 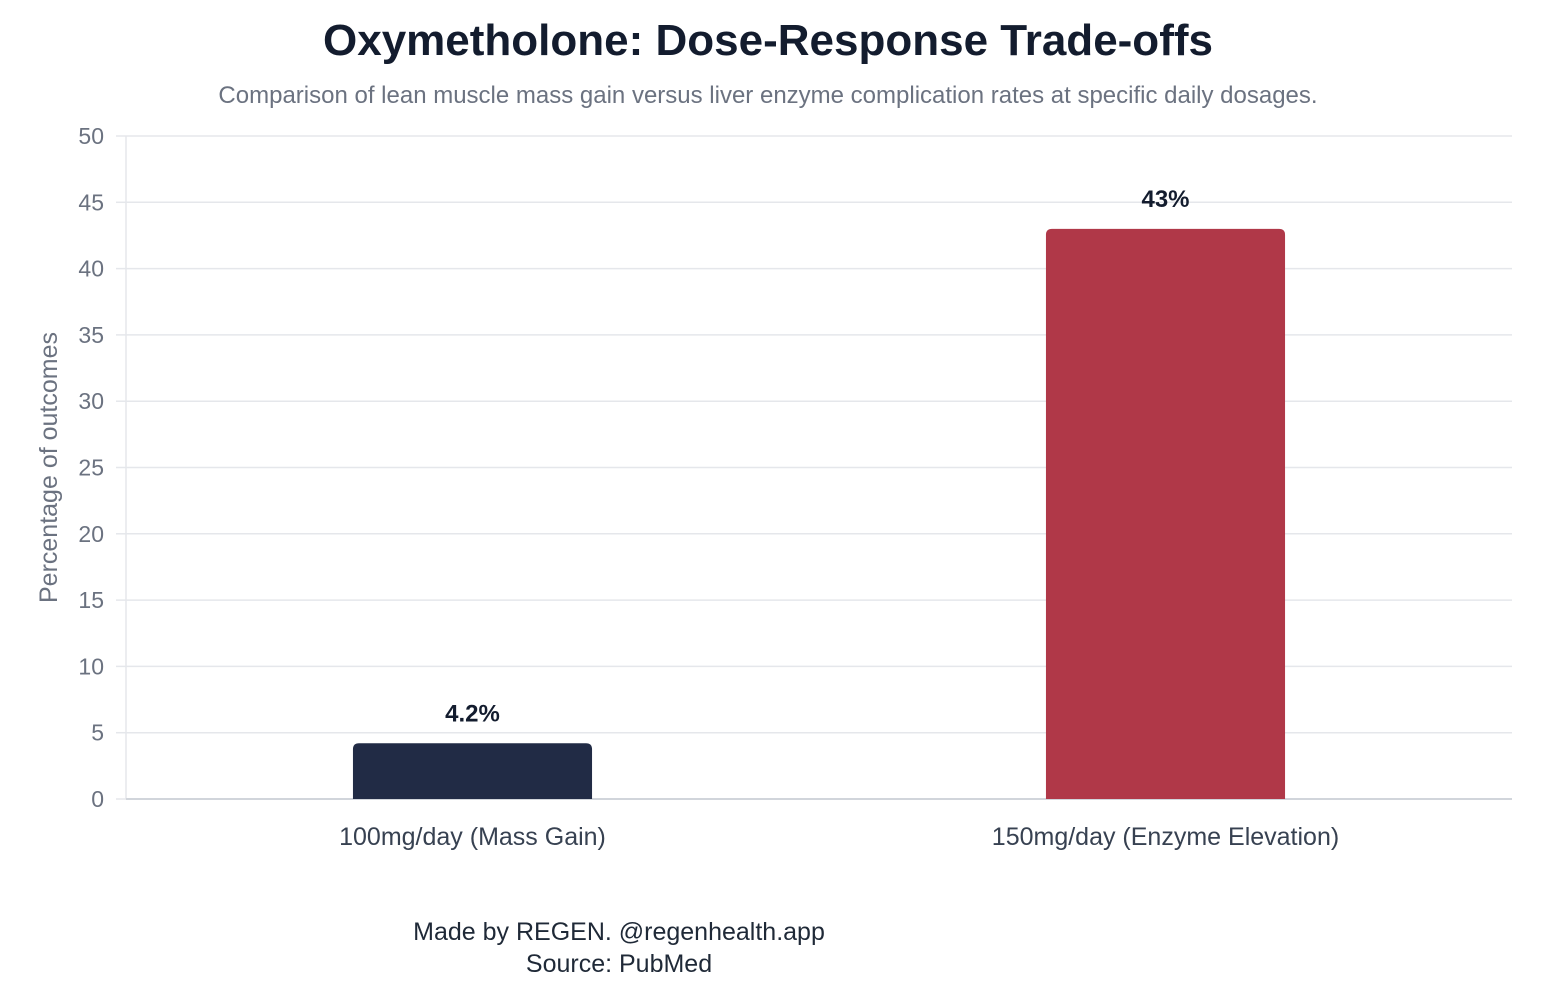 I want to click on y-tick-label: 30, so click(x=91, y=401).